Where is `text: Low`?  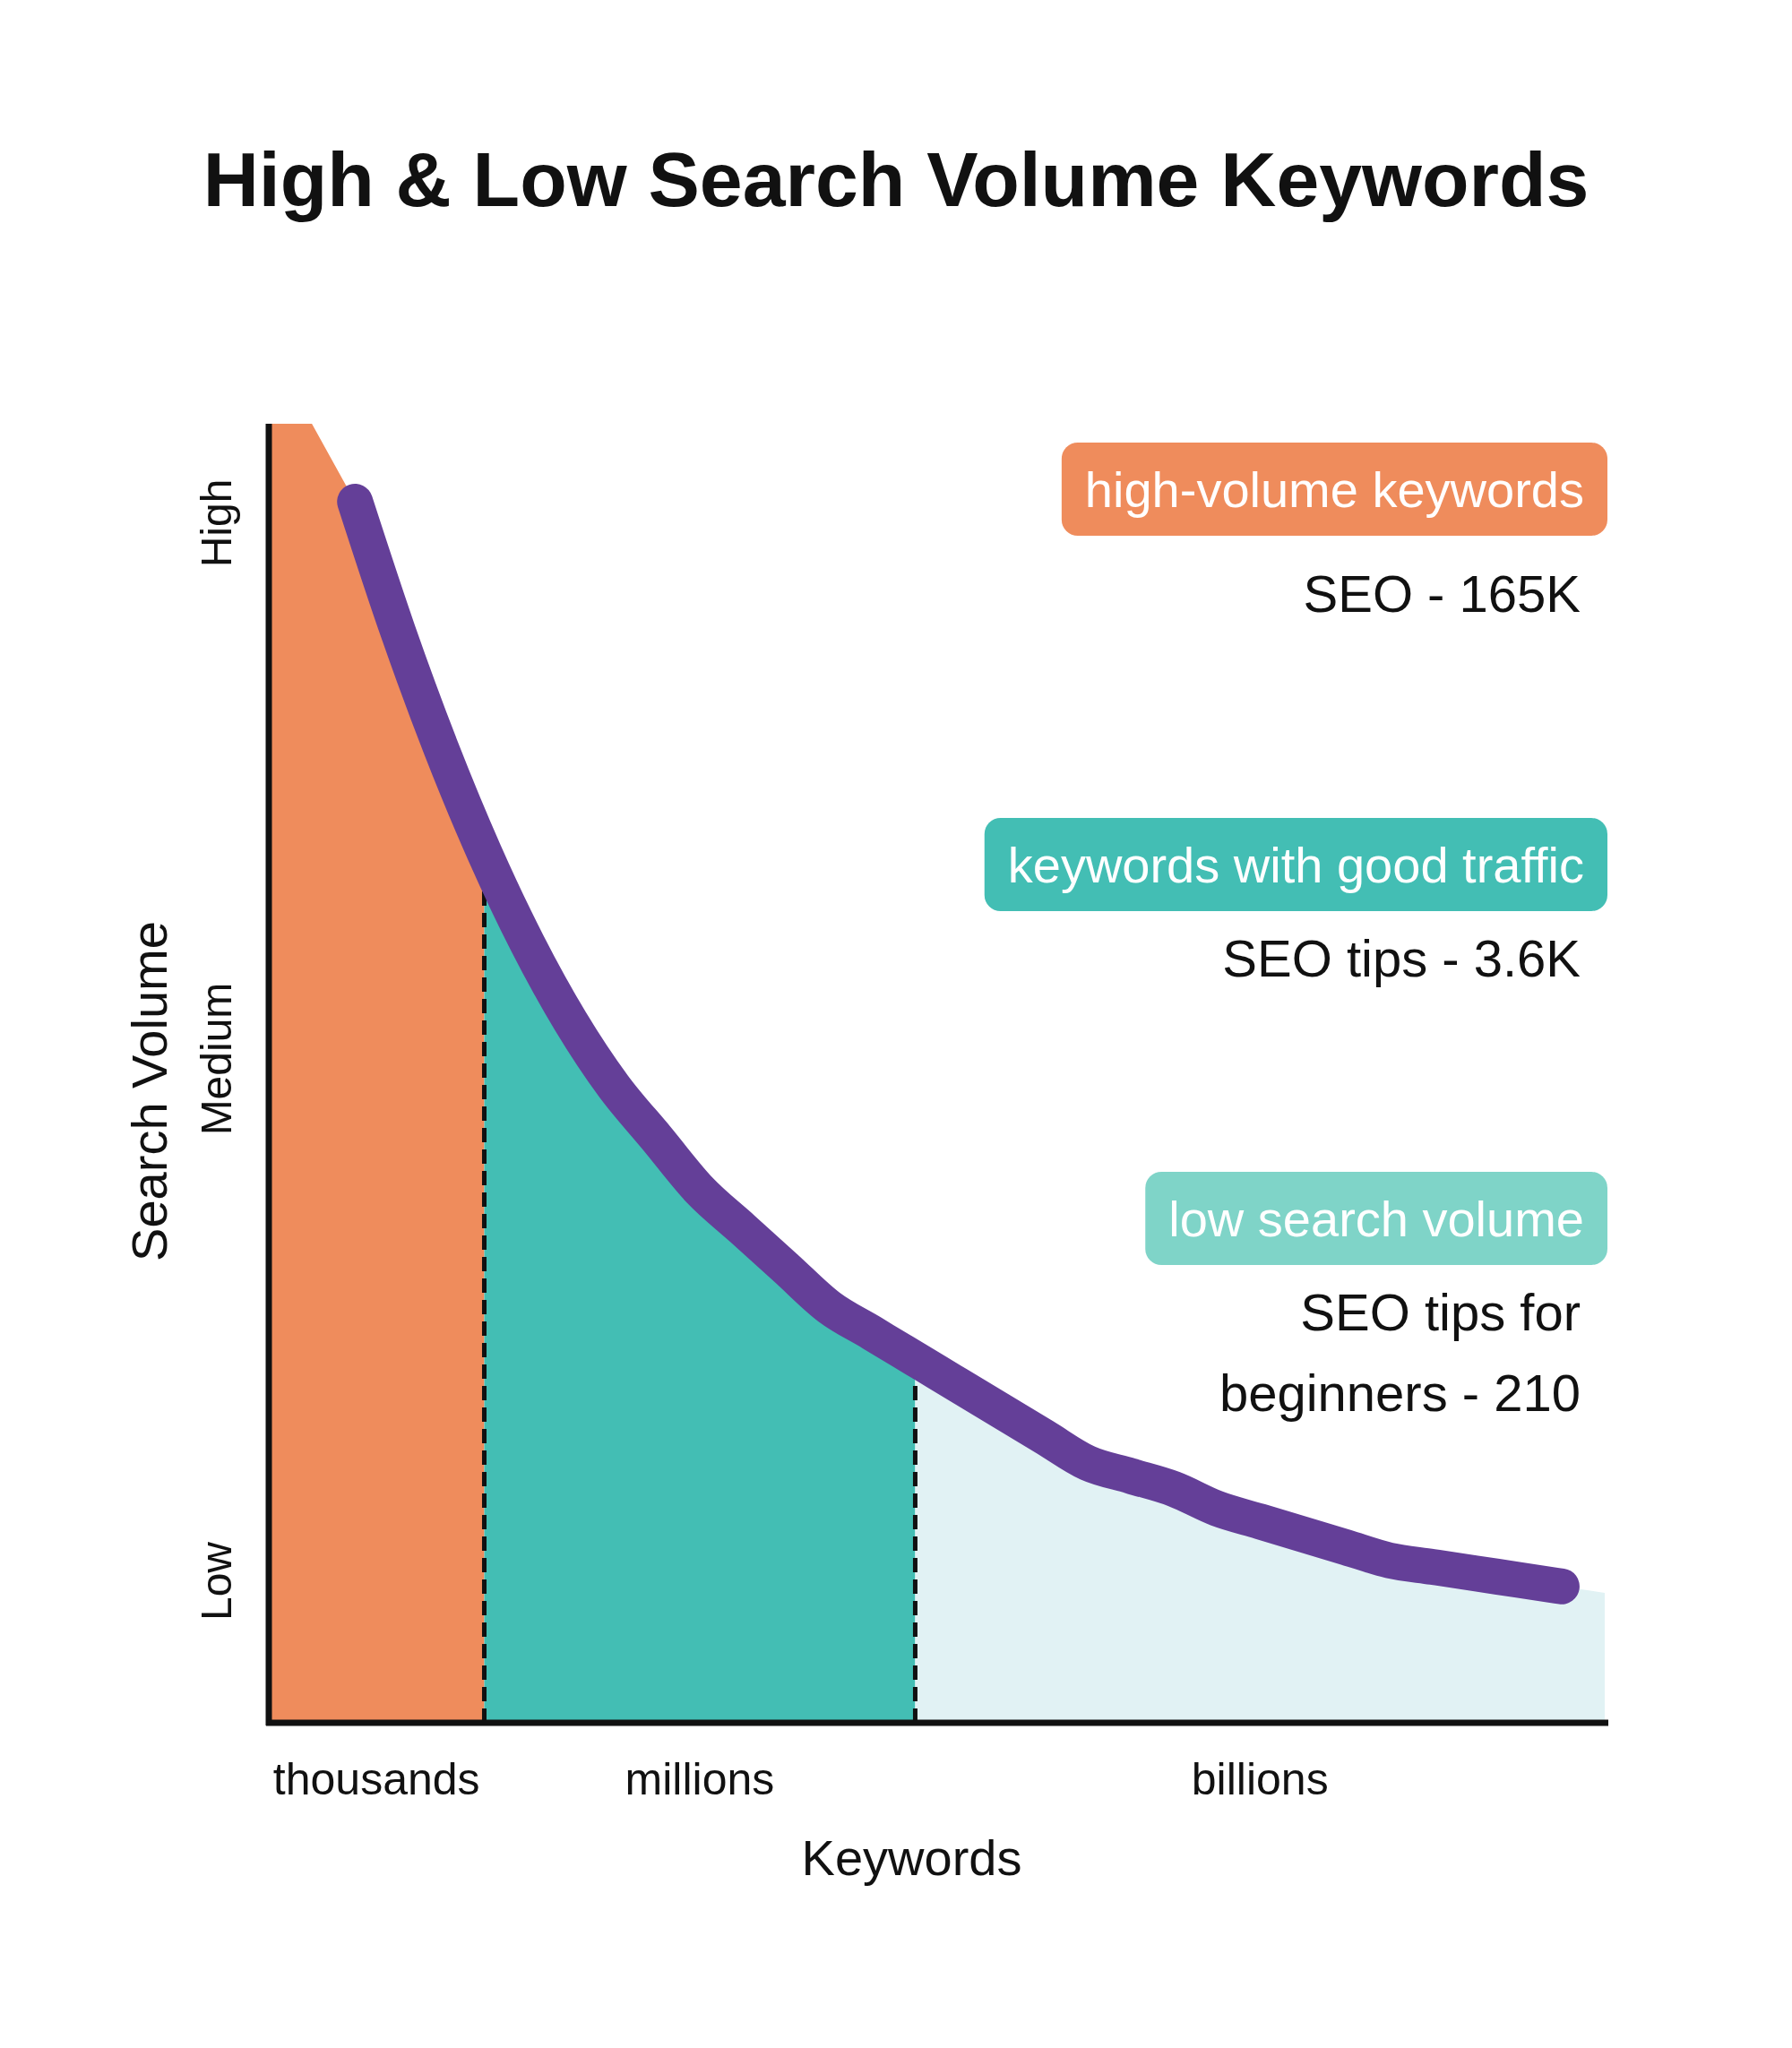 text: Low is located at coordinates (217, 1581).